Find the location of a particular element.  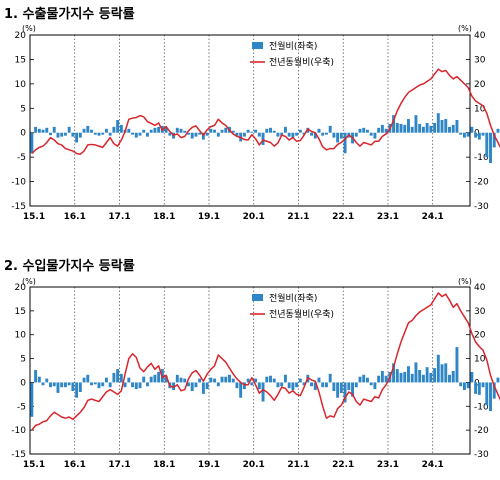

x-tick-label: 20.1 is located at coordinates (254, 465).